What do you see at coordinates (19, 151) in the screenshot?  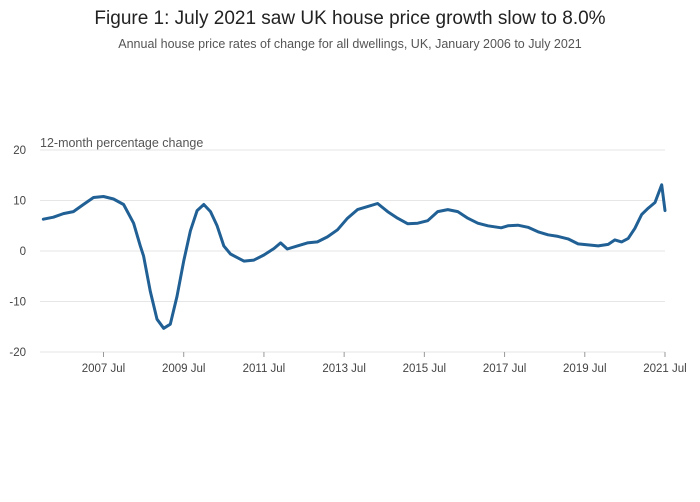 I see `y-tick-label: 20` at bounding box center [19, 151].